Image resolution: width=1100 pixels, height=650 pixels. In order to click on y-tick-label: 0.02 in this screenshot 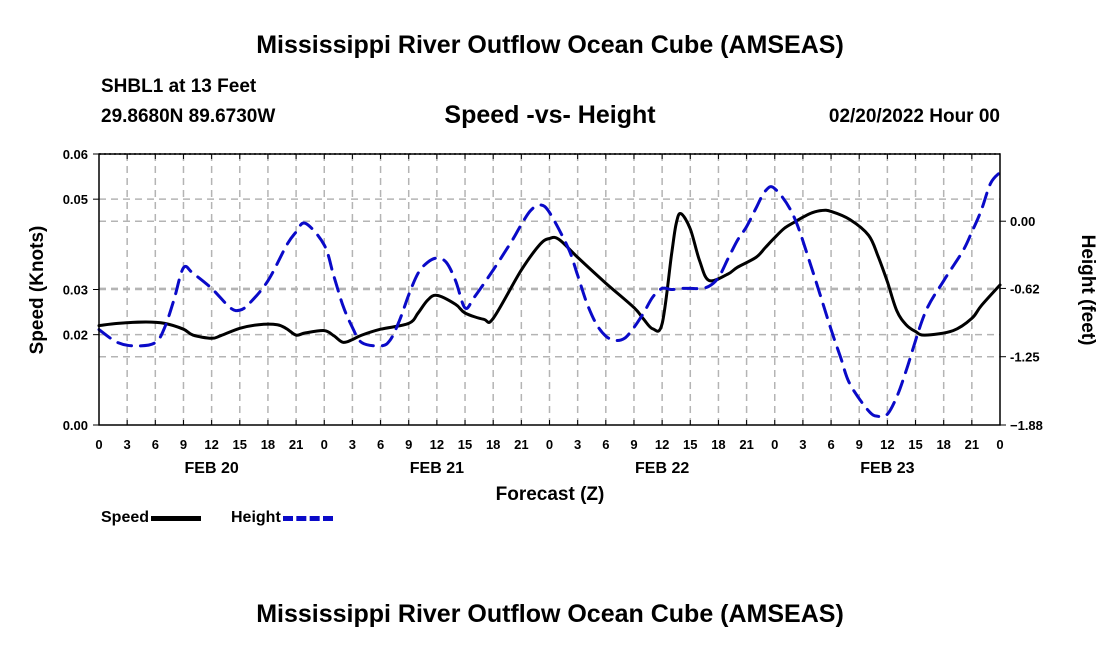, I will do `click(75, 335)`.